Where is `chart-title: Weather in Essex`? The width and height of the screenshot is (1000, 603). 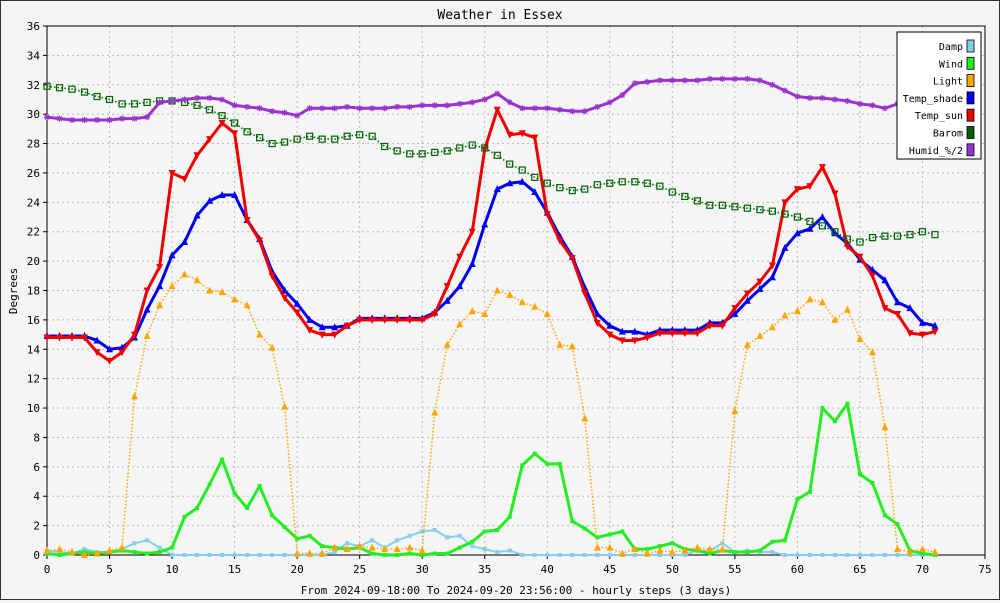
chart-title: Weather in Essex is located at coordinates (499, 15).